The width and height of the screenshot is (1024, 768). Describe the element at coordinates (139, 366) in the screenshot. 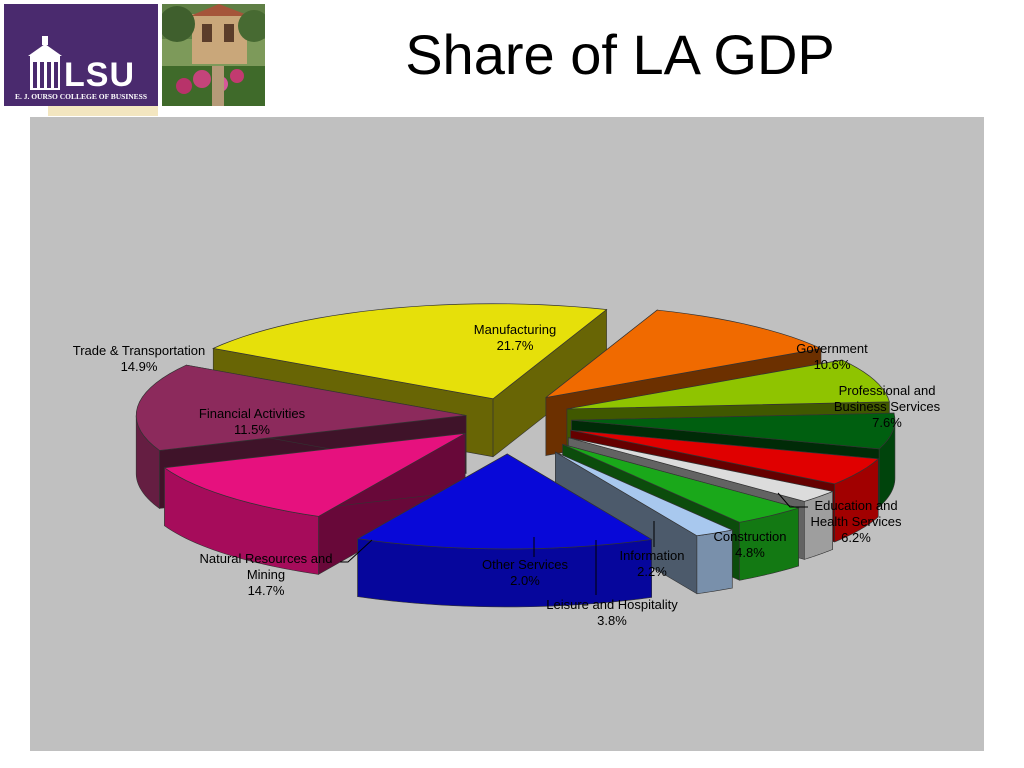

I see `slice-value-trade-transportation: 14.9%` at that location.